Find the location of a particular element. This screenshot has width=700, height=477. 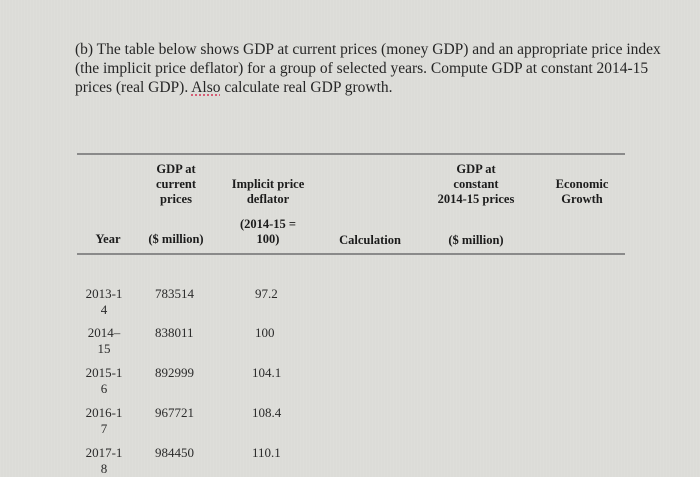

header-deflator-base-l1: (2014-15 = is located at coordinates (268, 224).